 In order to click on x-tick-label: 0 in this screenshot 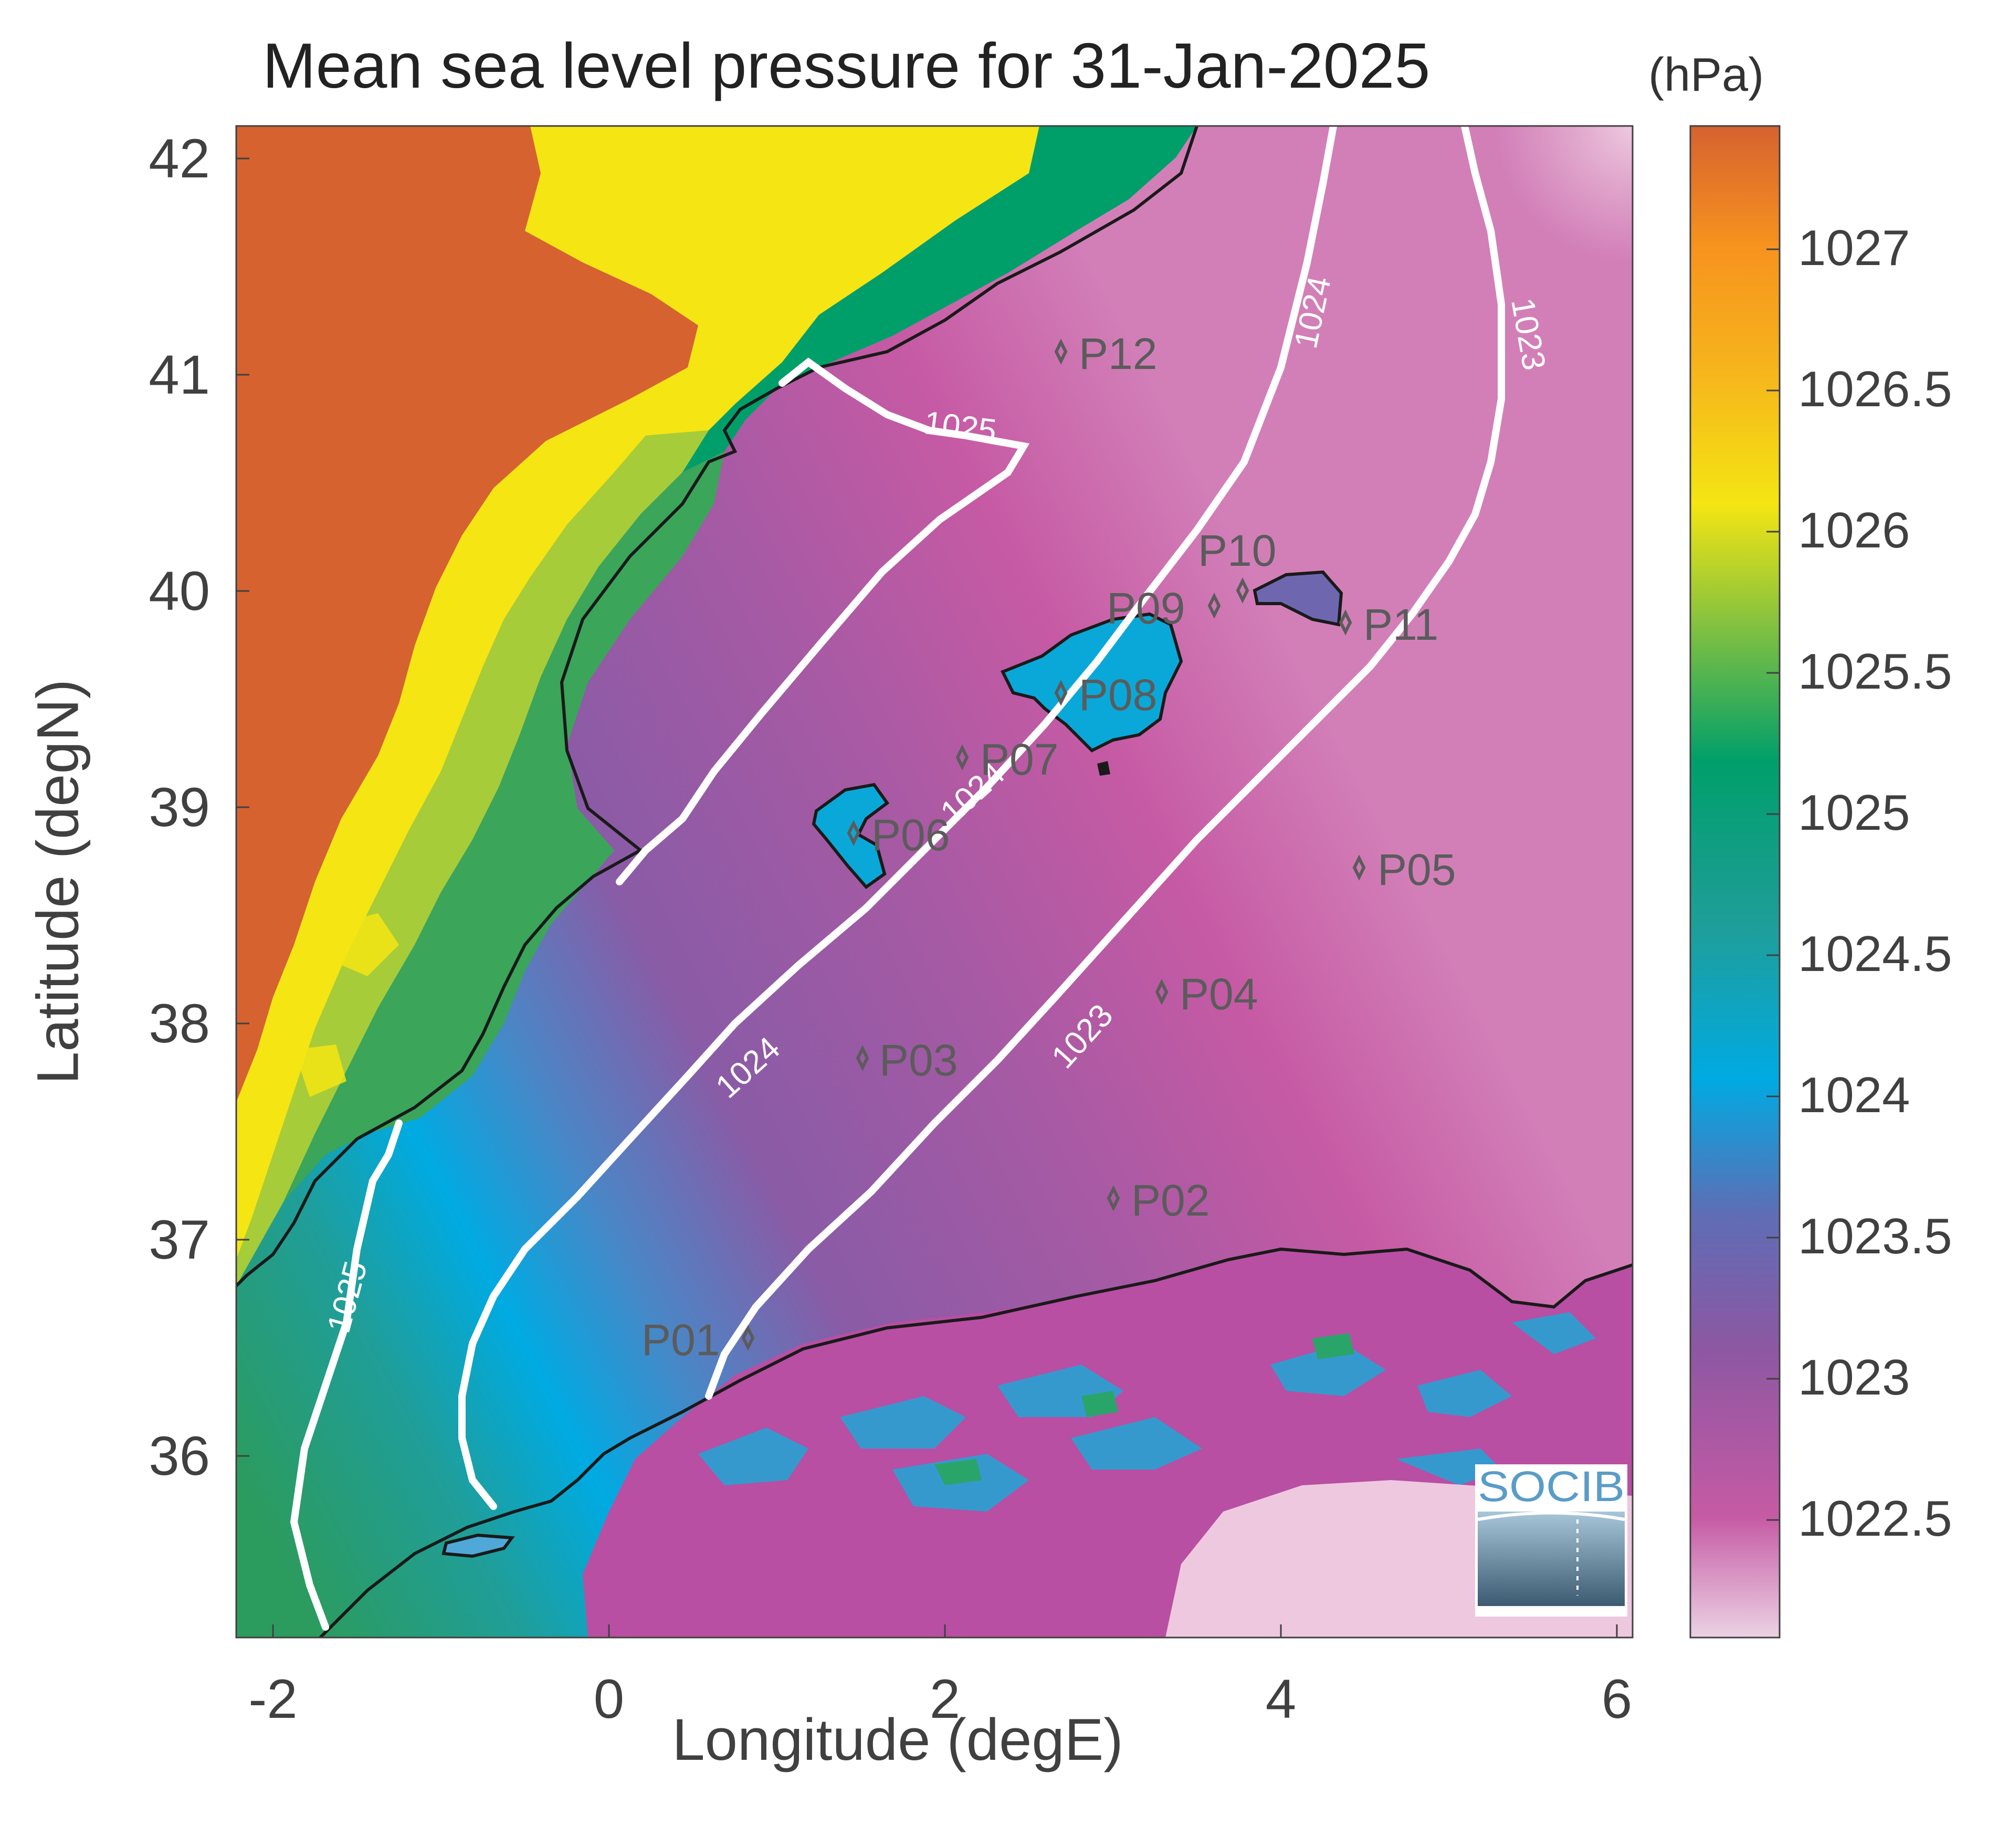, I will do `click(609, 1700)`.